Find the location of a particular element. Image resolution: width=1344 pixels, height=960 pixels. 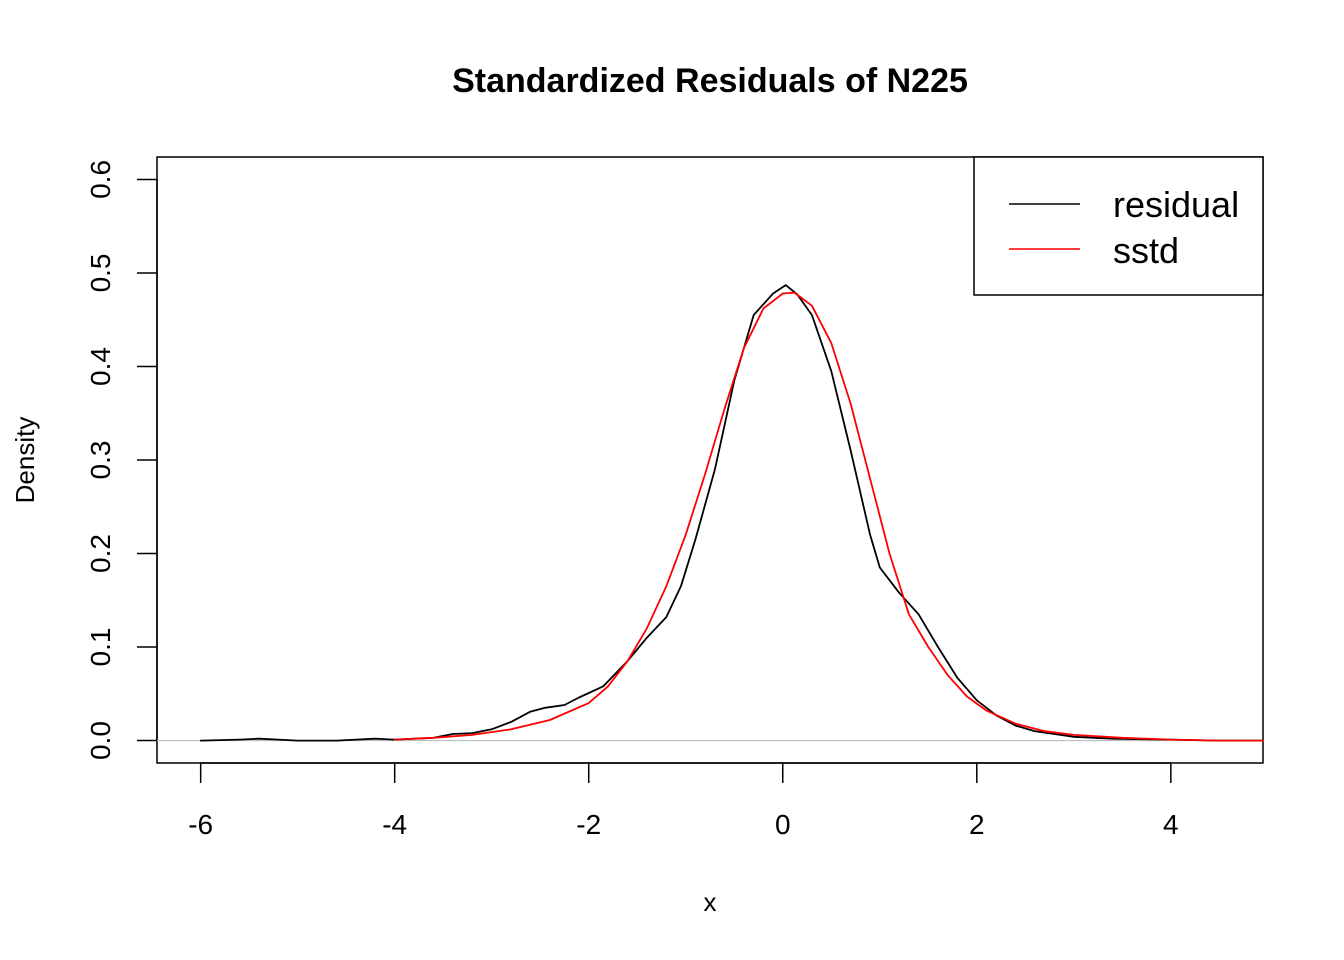

legend-label-residual: residual is located at coordinates (1176, 204).